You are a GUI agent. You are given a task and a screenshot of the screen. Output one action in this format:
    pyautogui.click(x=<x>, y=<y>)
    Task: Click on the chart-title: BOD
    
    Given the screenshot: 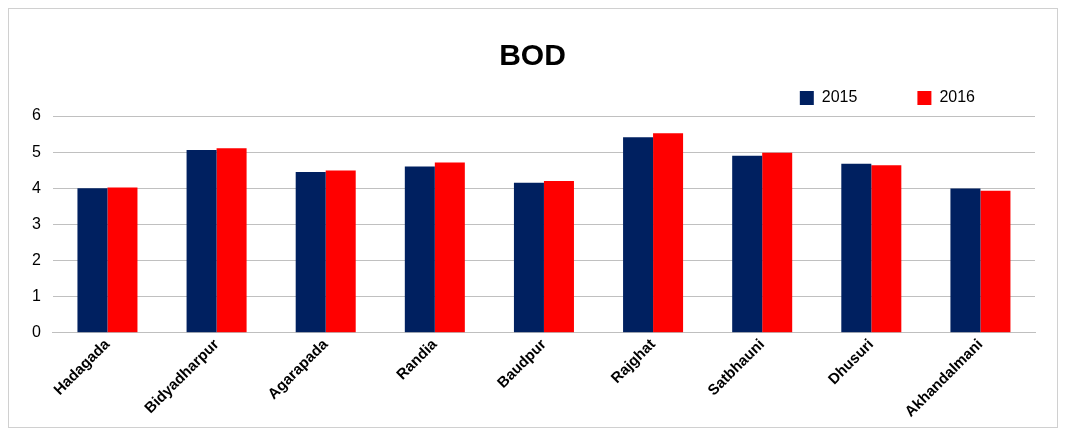 What is the action you would take?
    pyautogui.click(x=532, y=55)
    